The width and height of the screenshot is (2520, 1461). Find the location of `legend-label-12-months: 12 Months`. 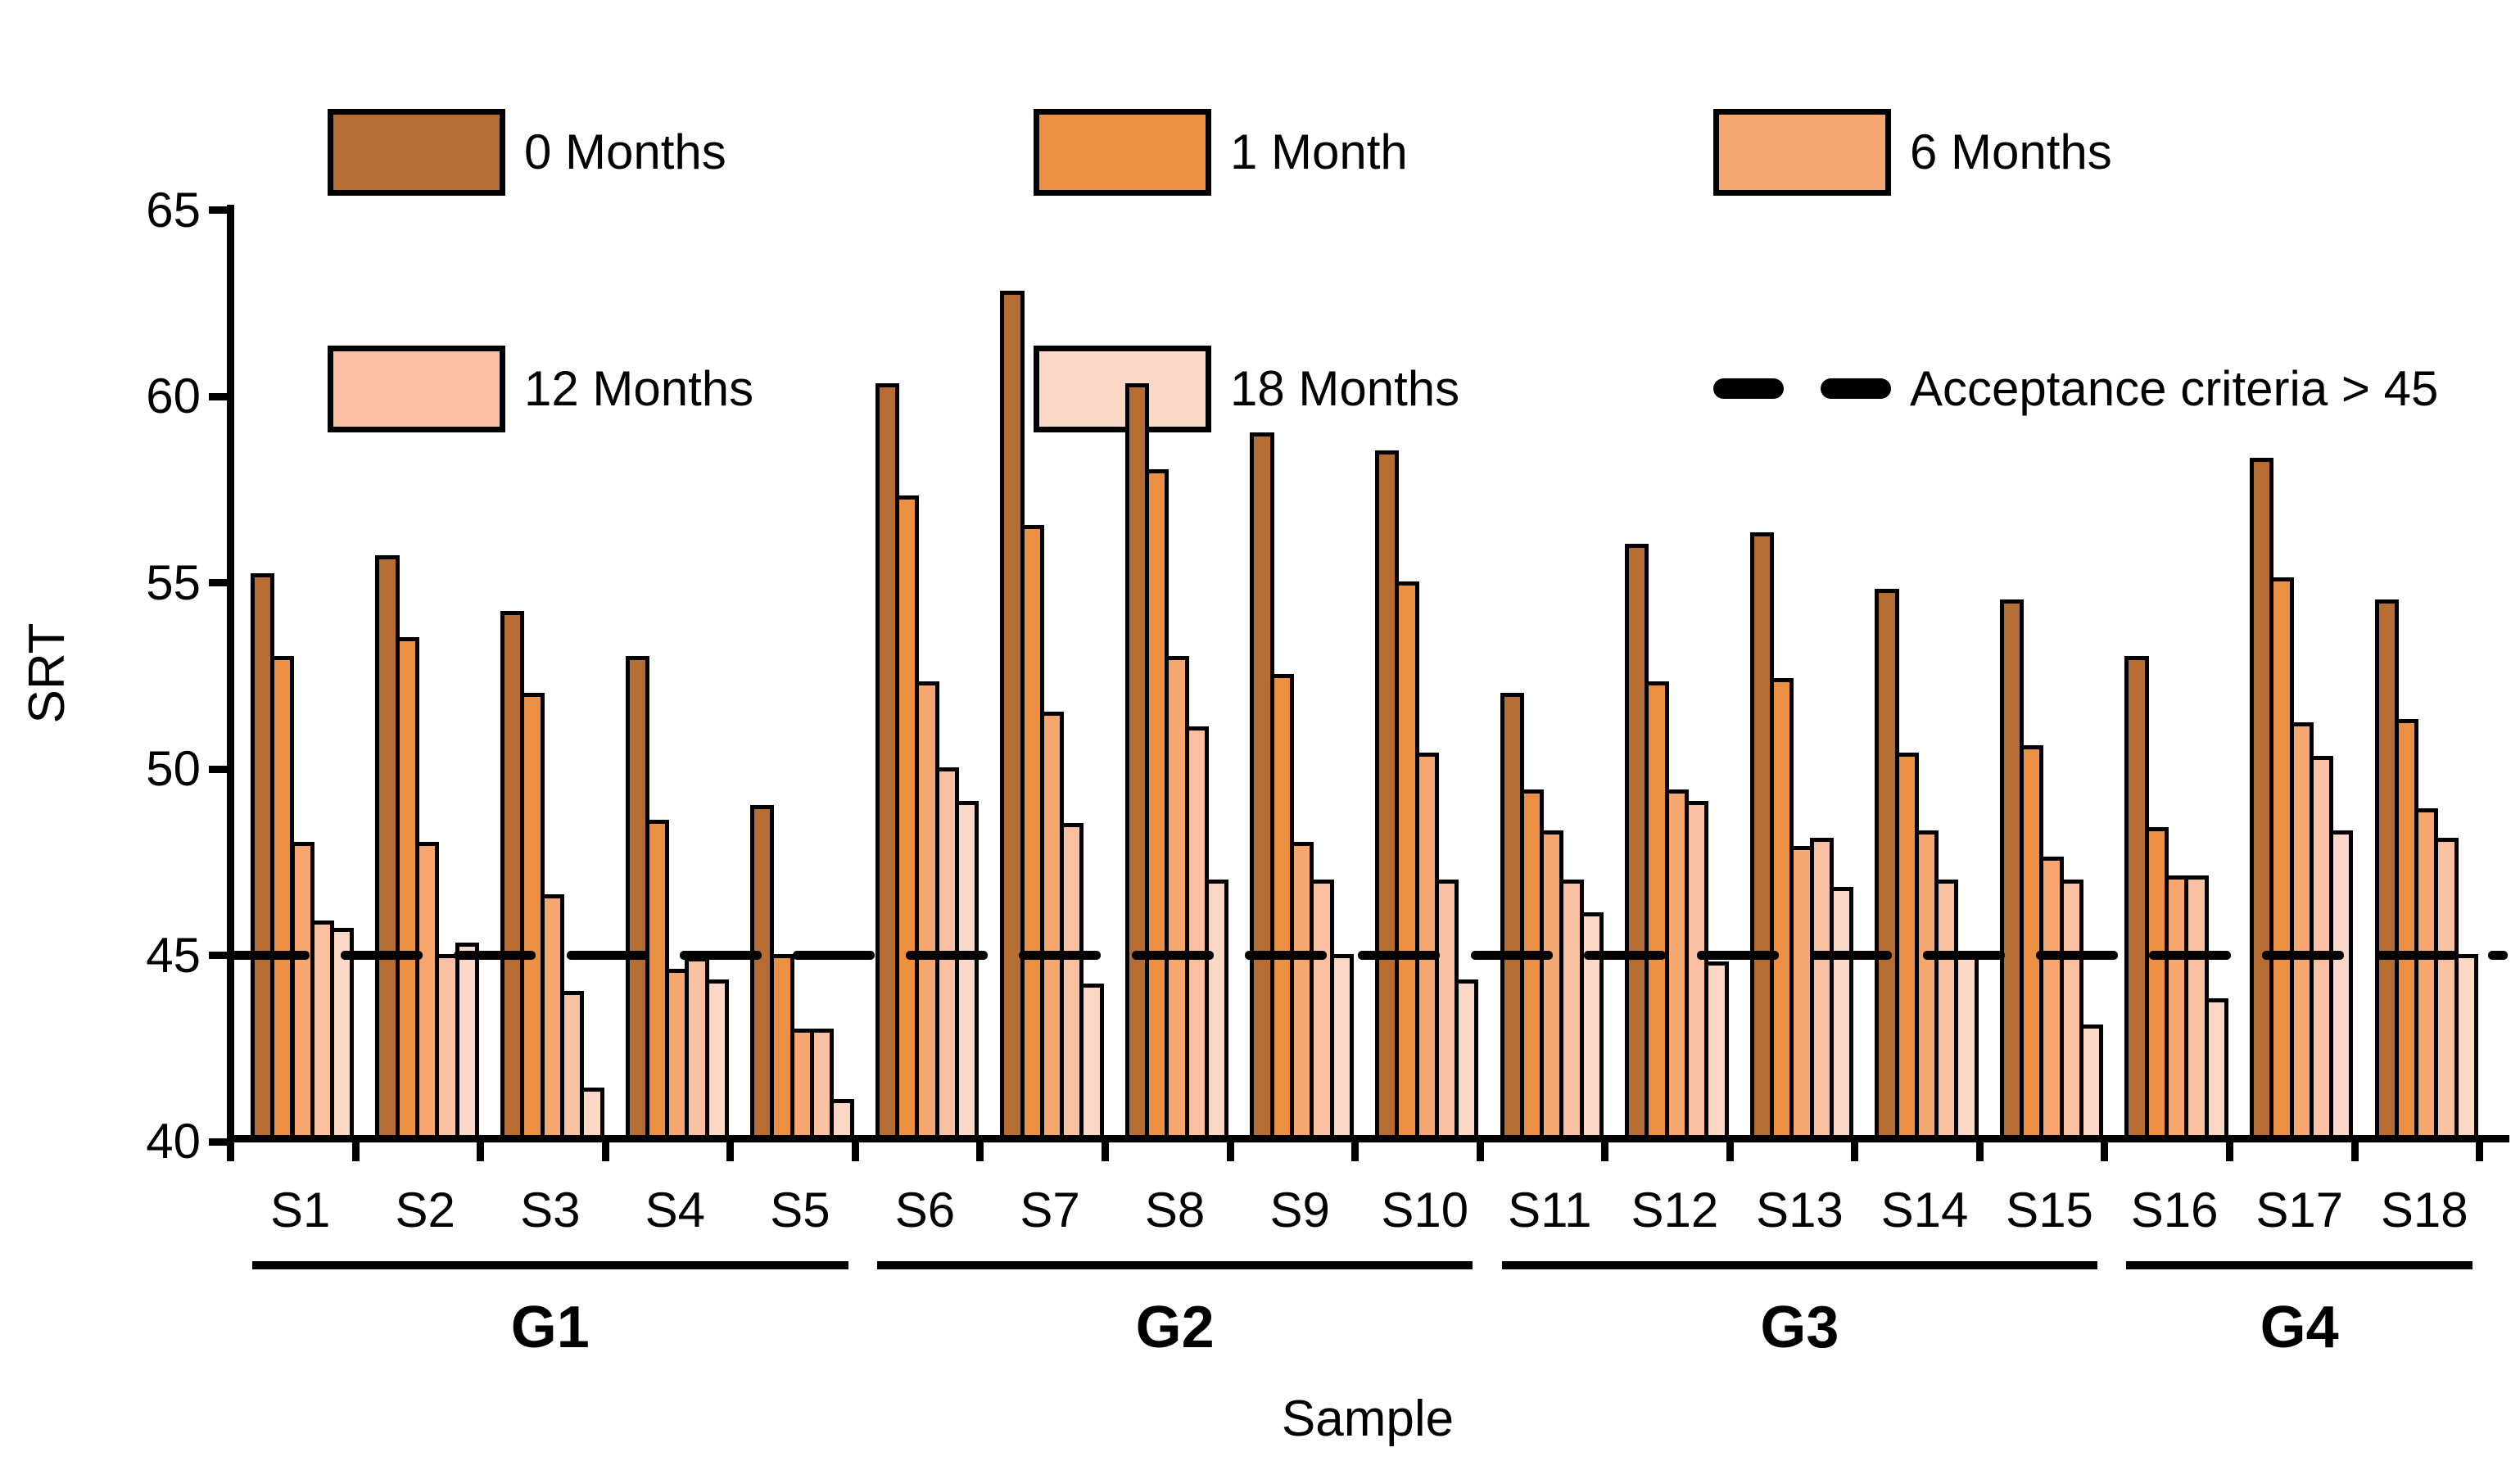

legend-label-12-months: 12 Months is located at coordinates (639, 388).